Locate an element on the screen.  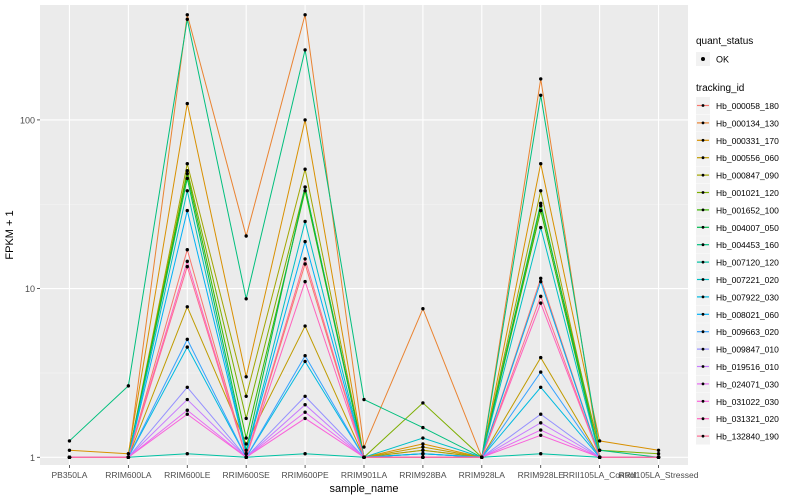
legend-label: Hb_019516_010 is located at coordinates (747, 367).